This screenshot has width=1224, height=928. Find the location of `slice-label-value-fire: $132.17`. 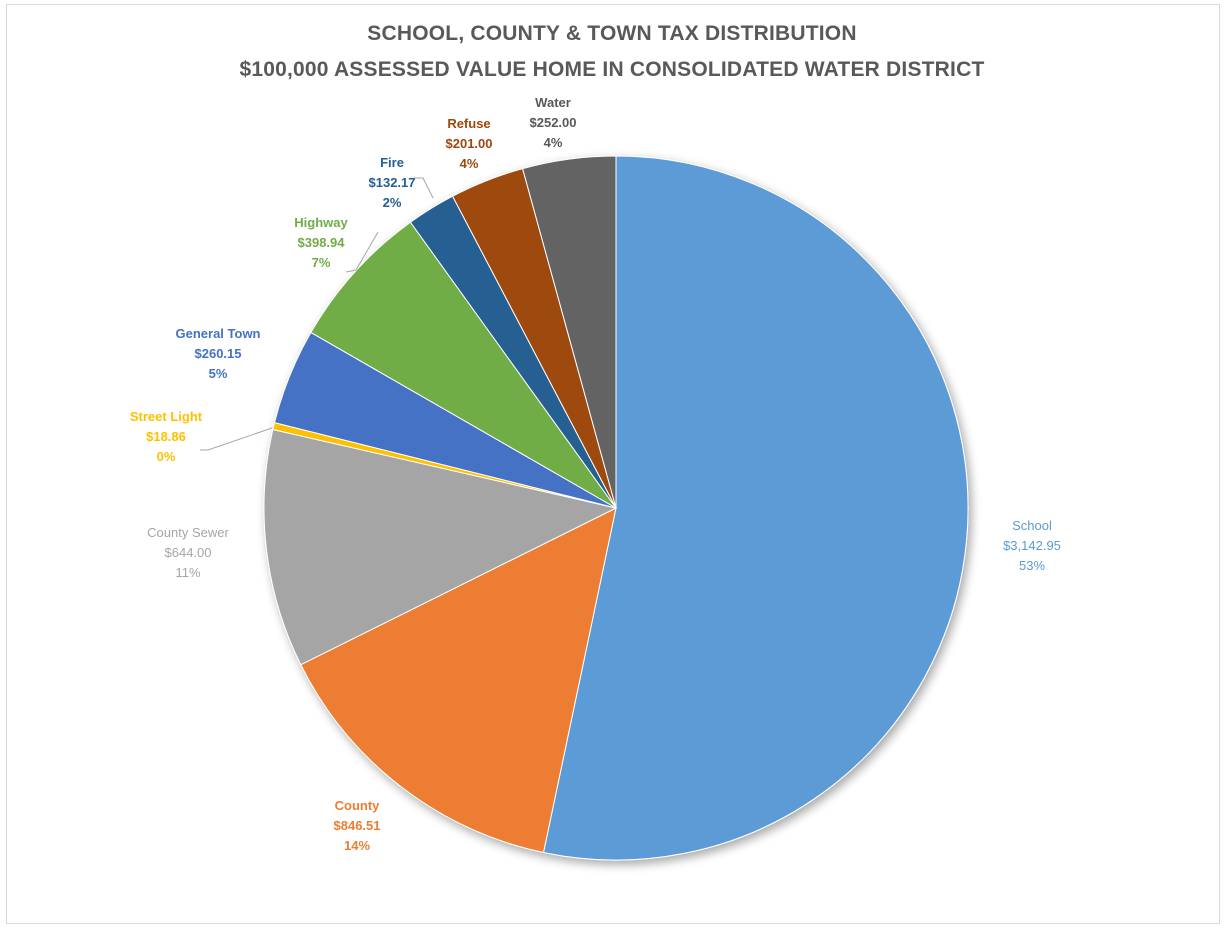

slice-label-value-fire: $132.17 is located at coordinates (392, 182).